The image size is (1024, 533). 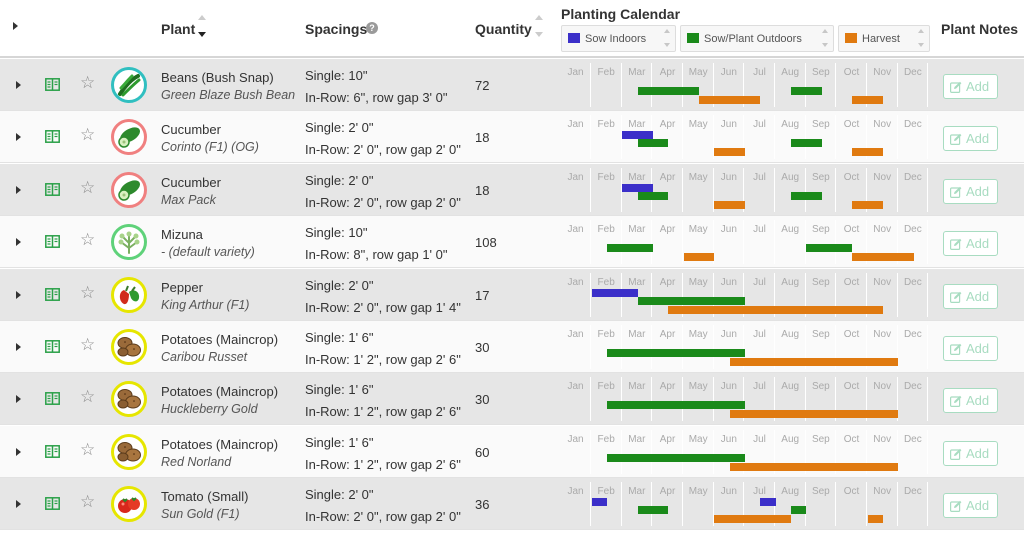 I want to click on month-label: Jan, so click(x=576, y=85).